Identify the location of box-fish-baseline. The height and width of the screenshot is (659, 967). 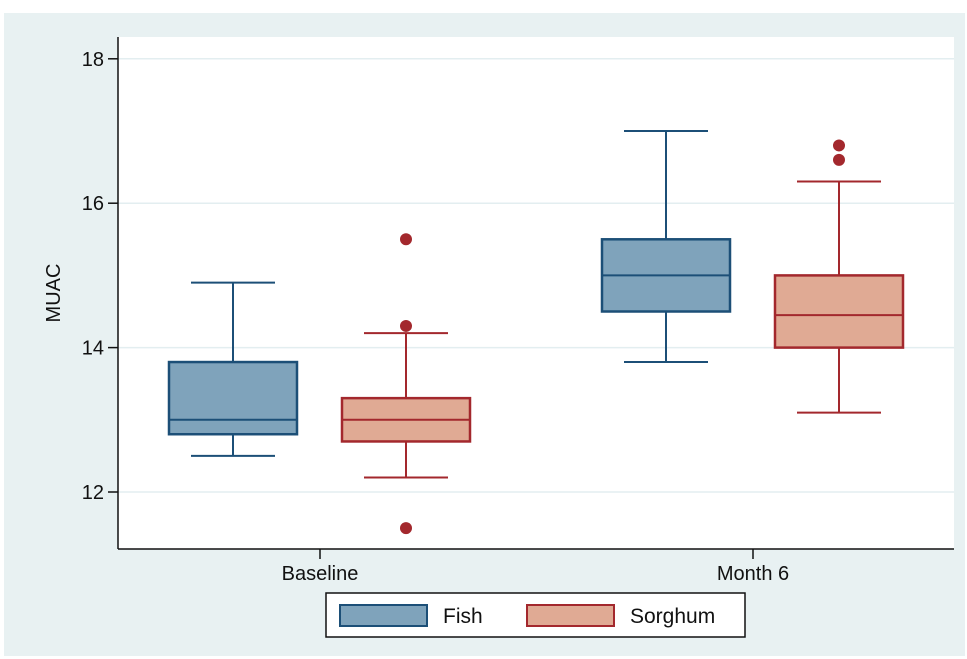
(233, 369).